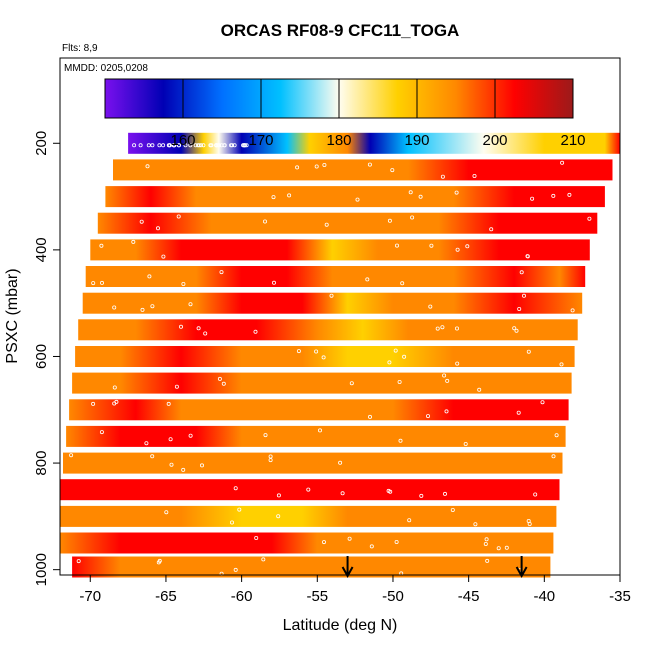 The width and height of the screenshot is (650, 655). I want to click on x-tick-label: -35, so click(620, 596).